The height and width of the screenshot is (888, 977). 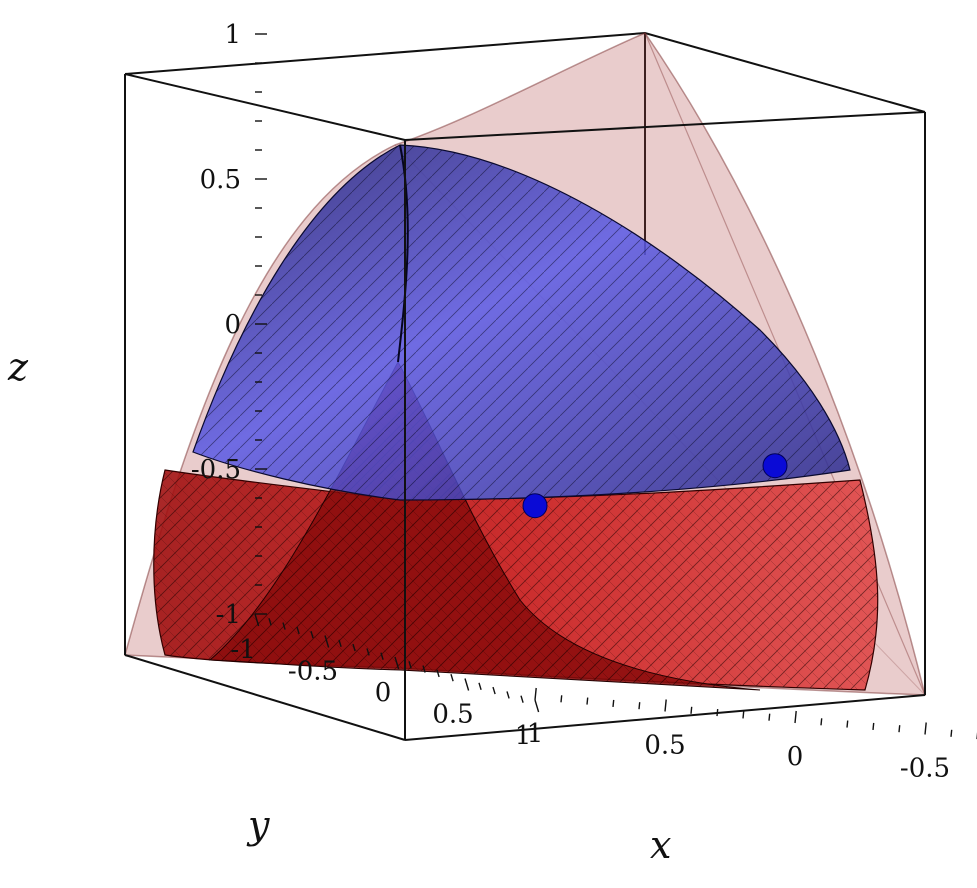 What do you see at coordinates (752, 735) in the screenshot?
I see `x-axis: -1-0.500.51` at bounding box center [752, 735].